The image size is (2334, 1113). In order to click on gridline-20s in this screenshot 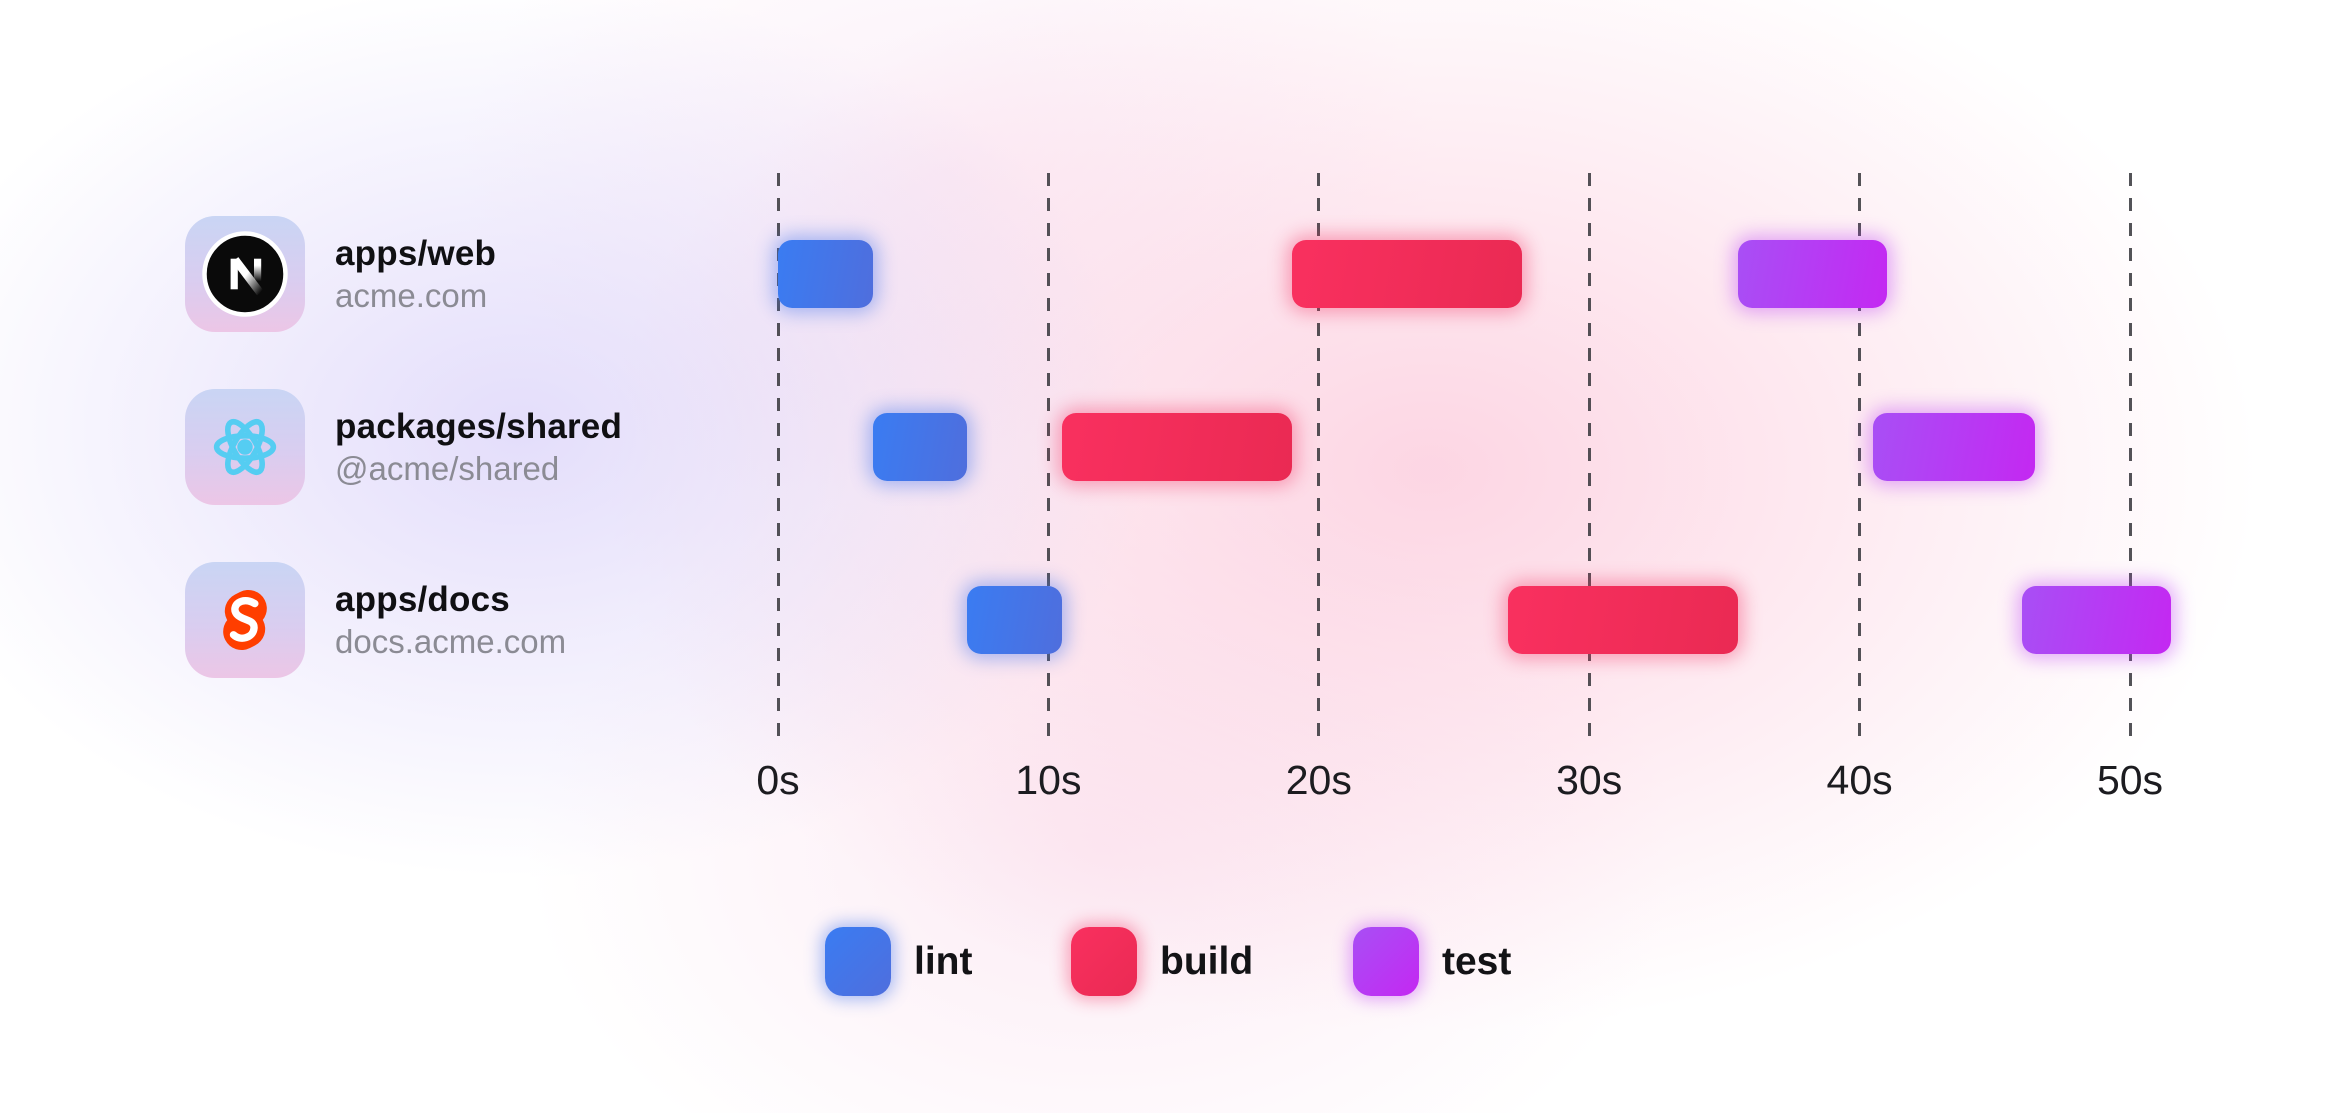, I will do `click(1319, 455)`.